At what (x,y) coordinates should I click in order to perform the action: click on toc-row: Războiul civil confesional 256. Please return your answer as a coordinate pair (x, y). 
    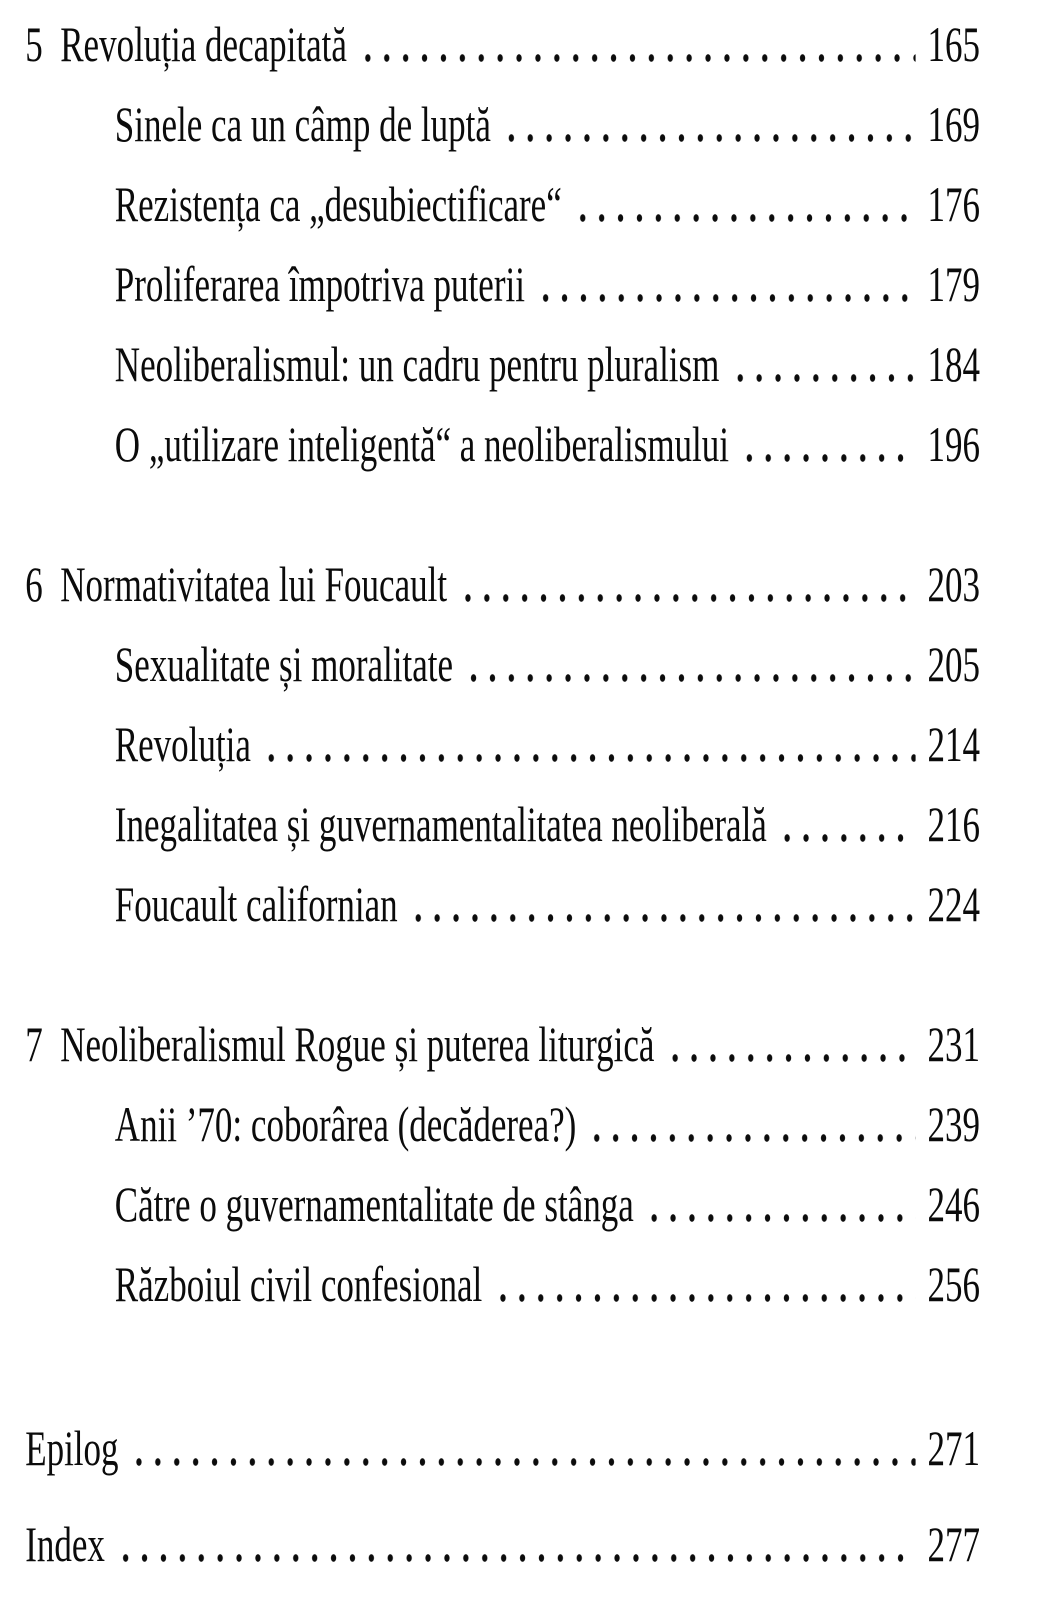
    Looking at the image, I should click on (502, 1284).